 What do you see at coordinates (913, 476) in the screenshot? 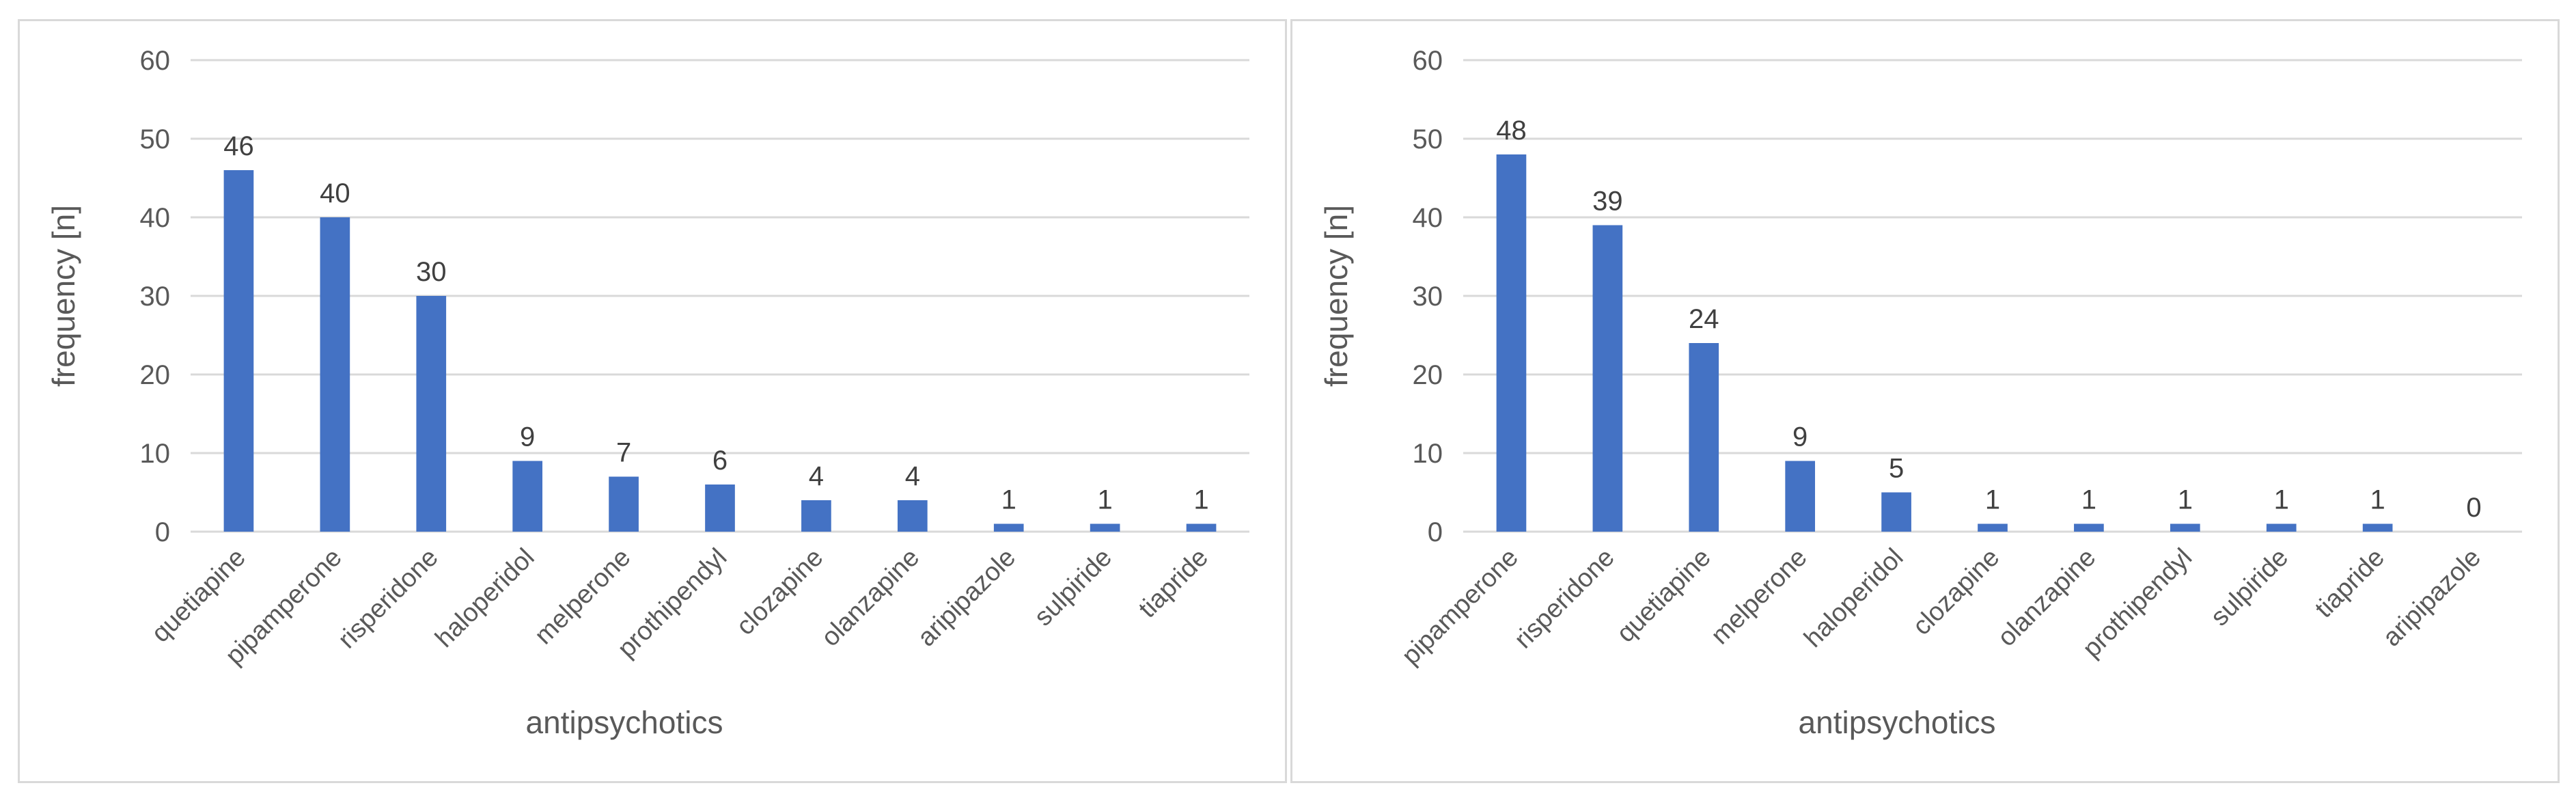
I see `data-label-olanzapine: 4` at bounding box center [913, 476].